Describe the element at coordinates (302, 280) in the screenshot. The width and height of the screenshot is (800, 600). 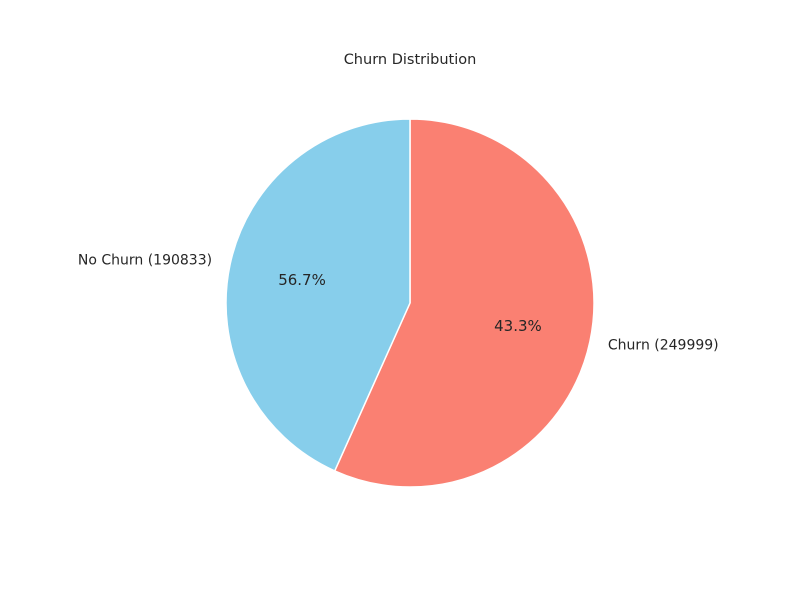
I see `slice-percent-label: 56.7%` at that location.